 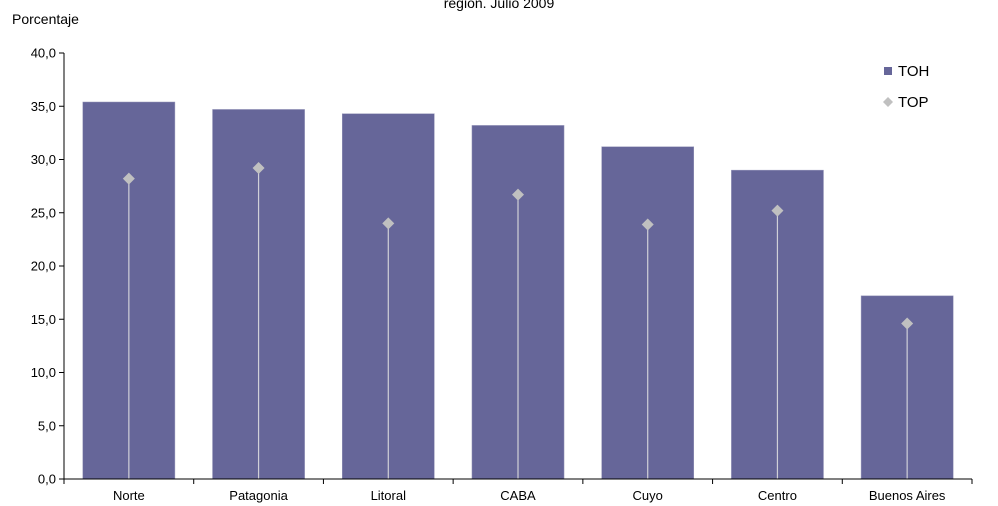 I want to click on x-tick-label: Cuyo, so click(x=648, y=495).